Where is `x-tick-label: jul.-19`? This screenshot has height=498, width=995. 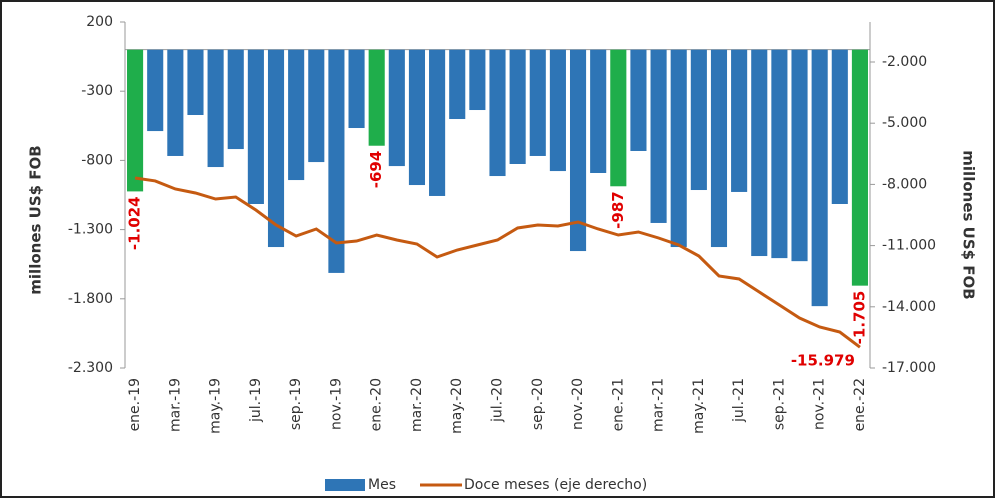 x-tick-label: jul.-19 is located at coordinates (256, 400).